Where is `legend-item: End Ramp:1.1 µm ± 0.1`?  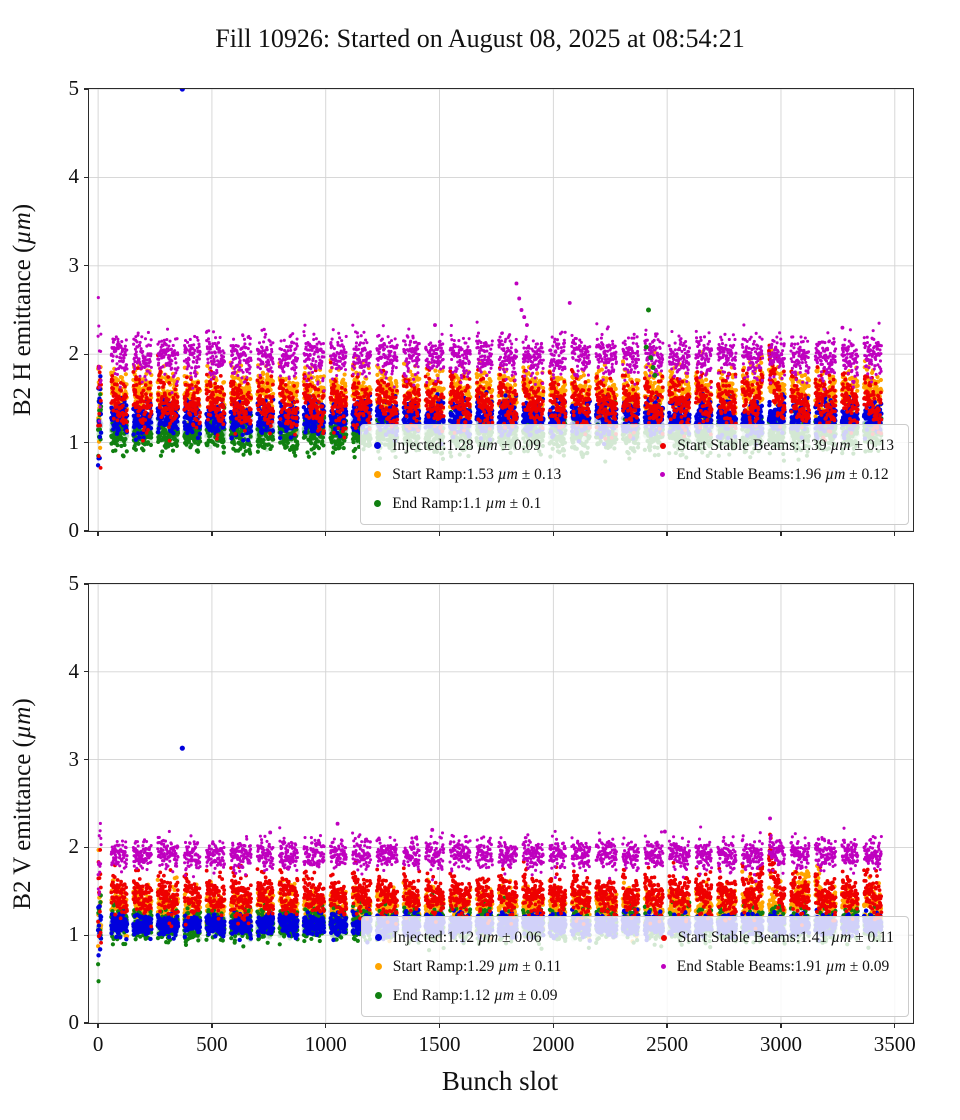
legend-item: End Ramp:1.1 µm ± 0.1 is located at coordinates (517, 503).